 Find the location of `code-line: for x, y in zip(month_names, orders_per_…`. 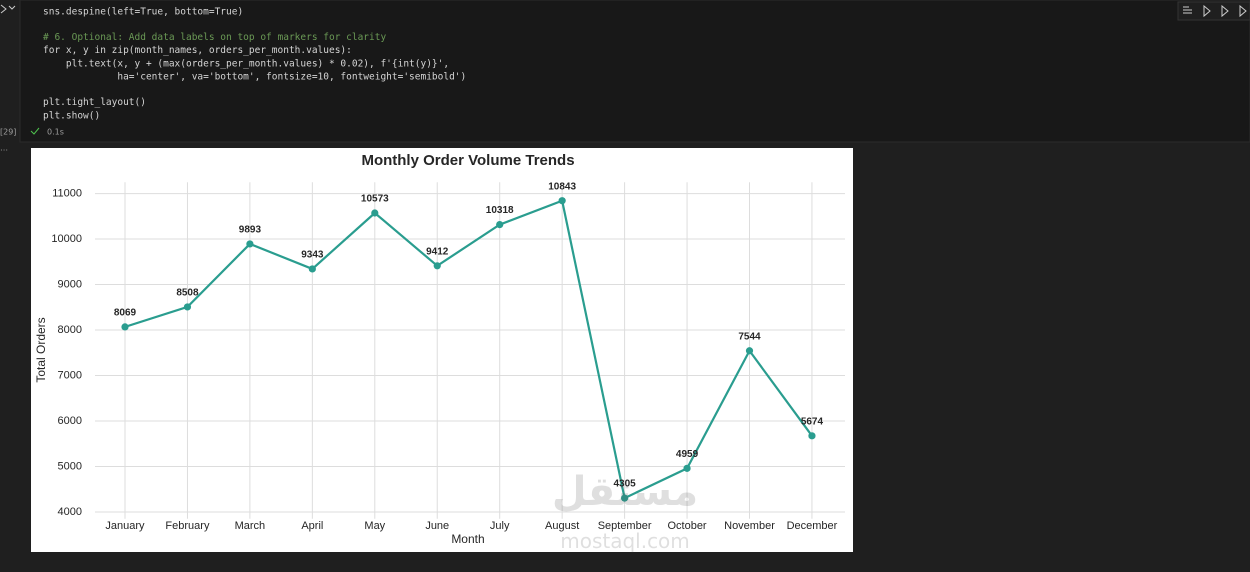

code-line: for x, y in zip(month_names, orders_per_… is located at coordinates (197, 50).